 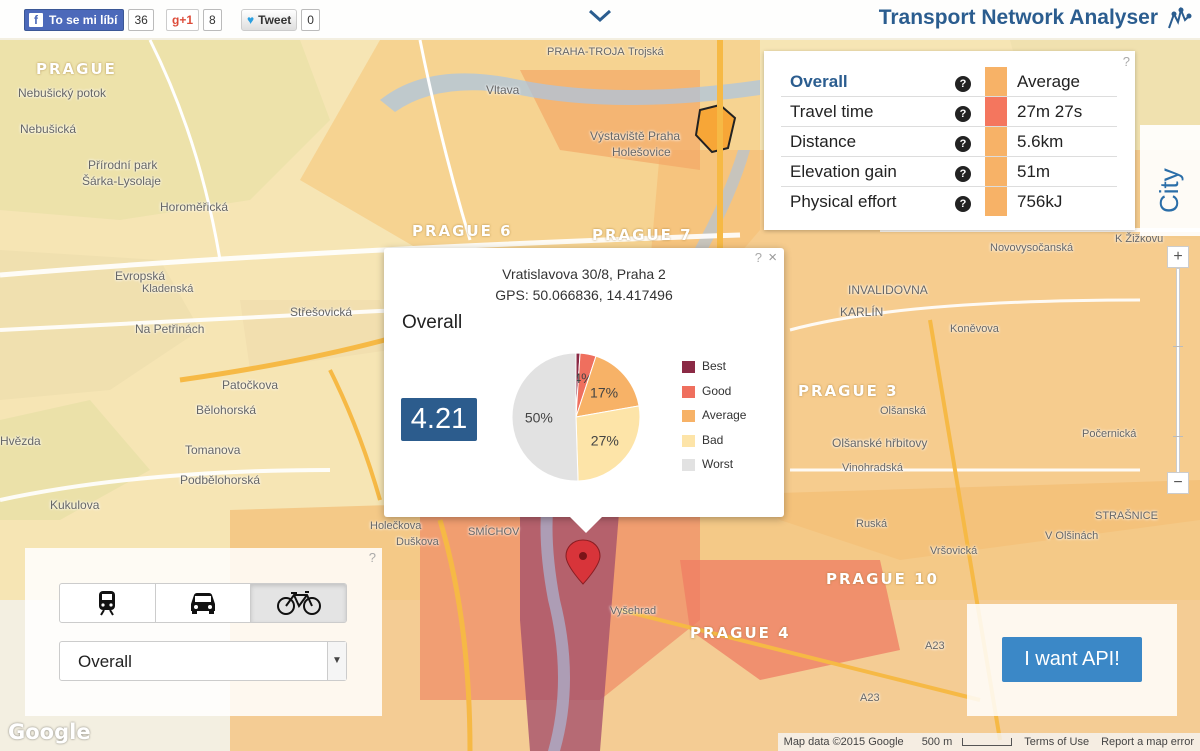 What do you see at coordinates (1040, 201) in the screenshot?
I see `summary-value: 756kJ` at bounding box center [1040, 201].